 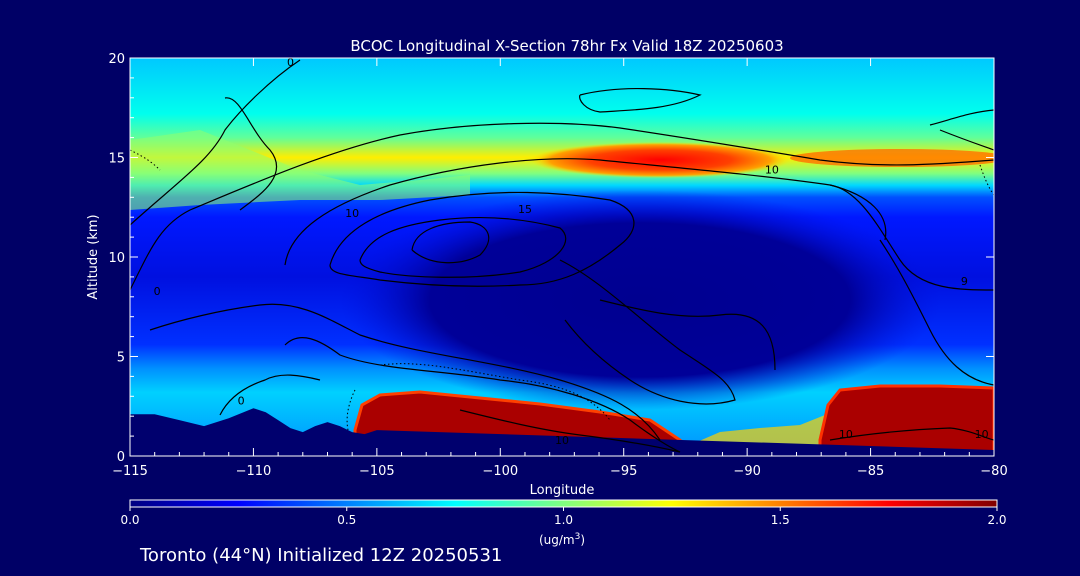 I want to click on contour-label: 15, so click(x=525, y=209).